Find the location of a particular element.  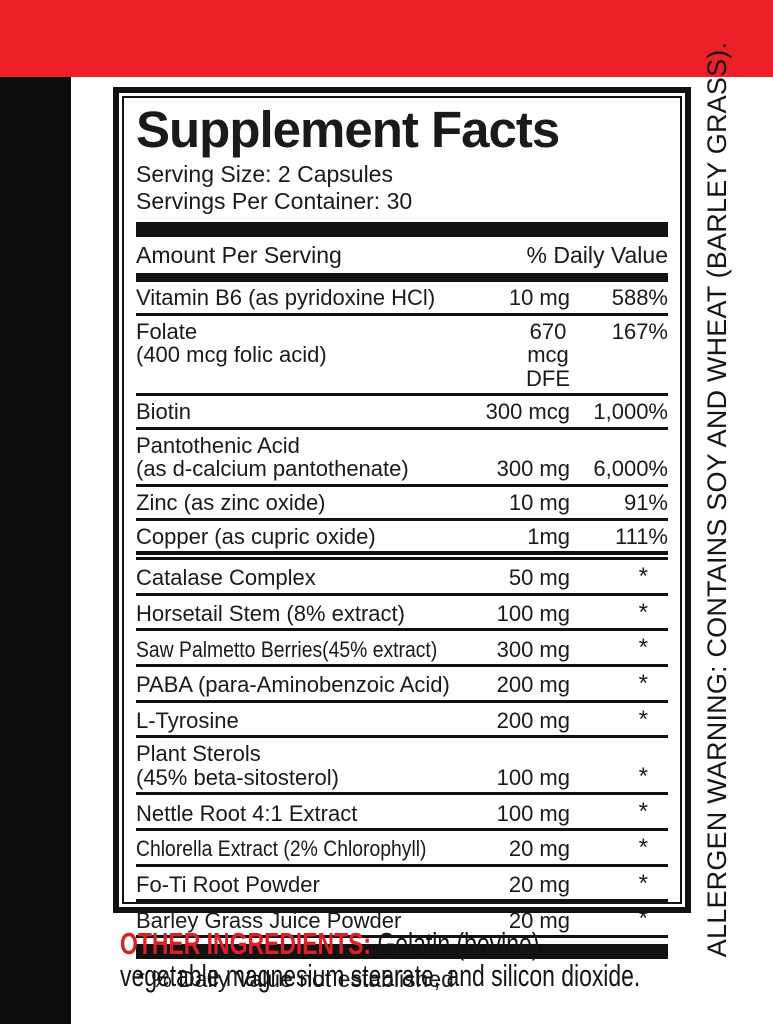

table-row: Fo-Ti Root Powder 20 mg * is located at coordinates (402, 885).